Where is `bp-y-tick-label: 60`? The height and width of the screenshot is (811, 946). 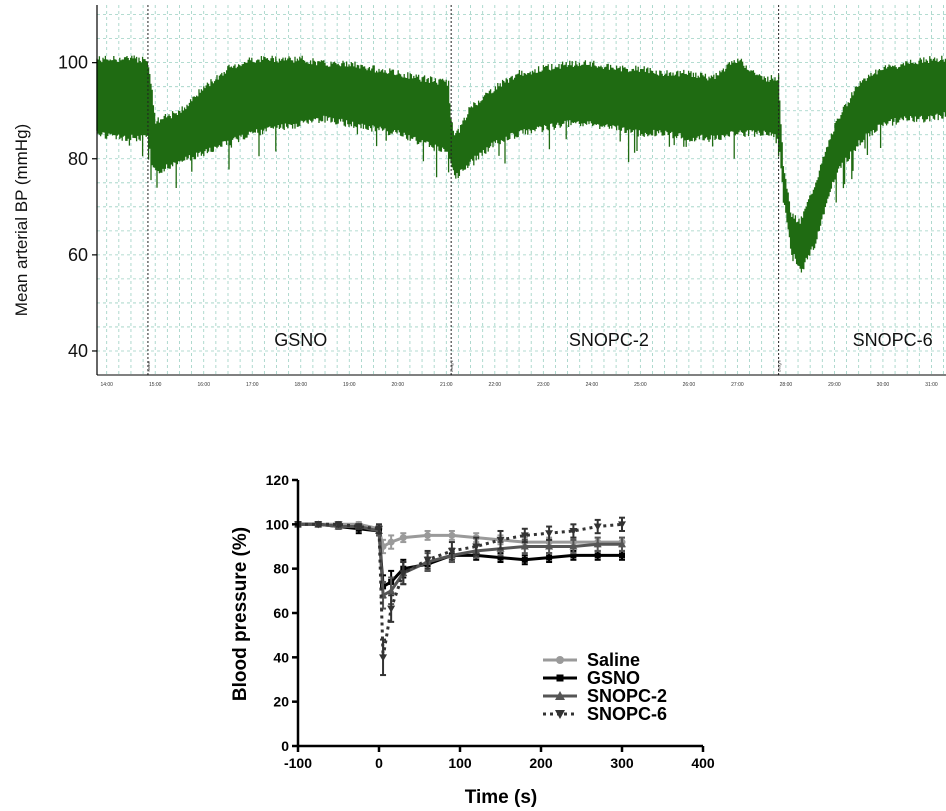
bp-y-tick-label: 60 is located at coordinates (281, 613).